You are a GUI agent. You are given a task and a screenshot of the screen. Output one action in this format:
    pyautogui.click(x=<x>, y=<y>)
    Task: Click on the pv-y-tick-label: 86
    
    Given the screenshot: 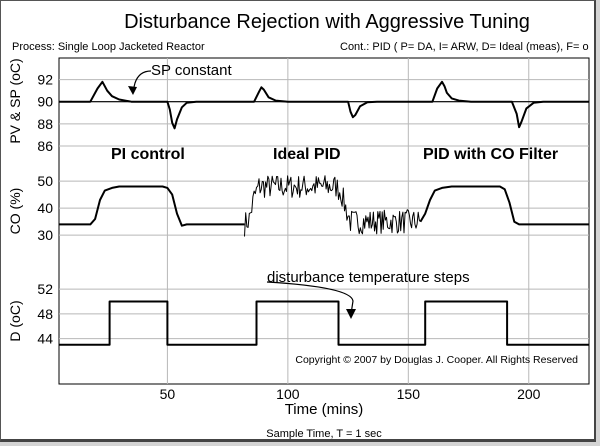 What is the action you would take?
    pyautogui.click(x=45, y=146)
    